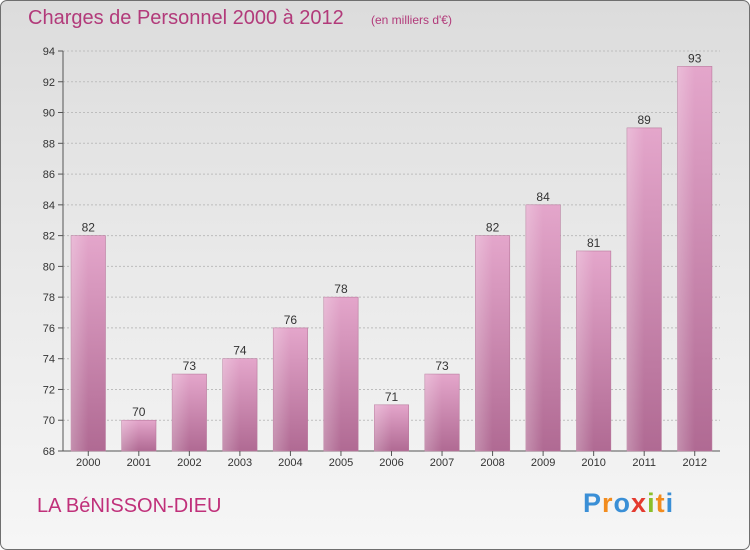 Image resolution: width=750 pixels, height=550 pixels. I want to click on y-tick-label: 76, so click(49, 329).